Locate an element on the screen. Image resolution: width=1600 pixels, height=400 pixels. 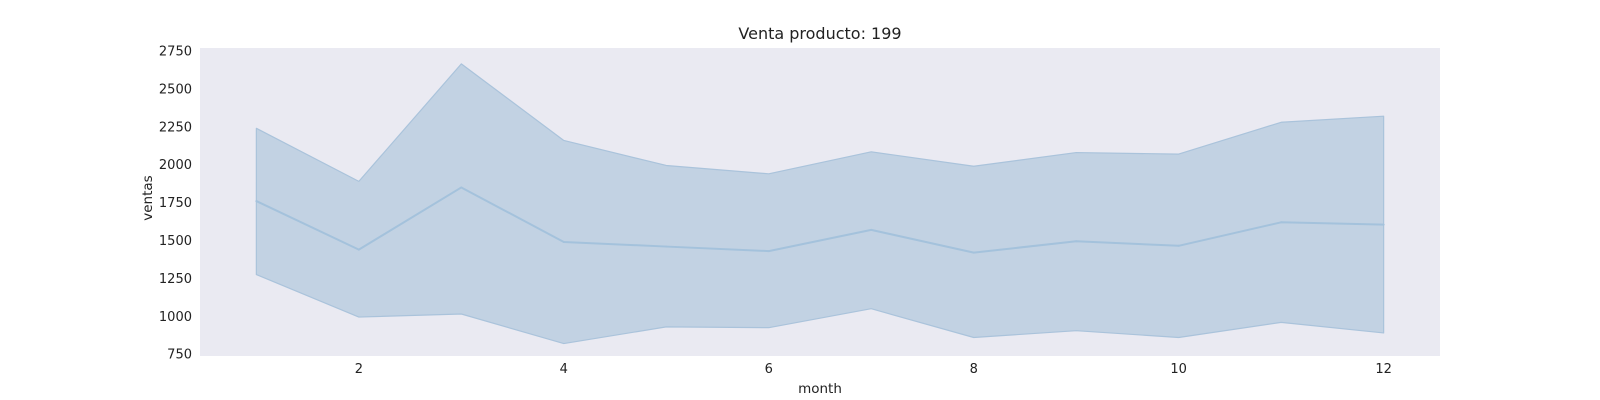
y-tick-label: 2750 is located at coordinates (175, 52).